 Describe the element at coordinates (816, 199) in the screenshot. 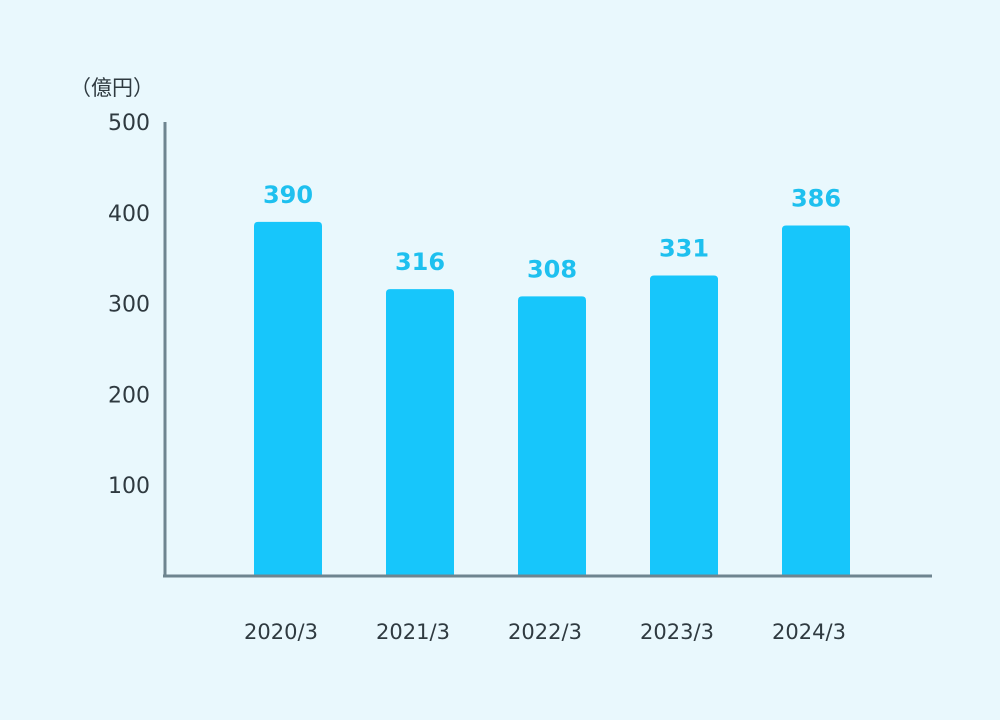

I see `bar-value-label: 386` at that location.